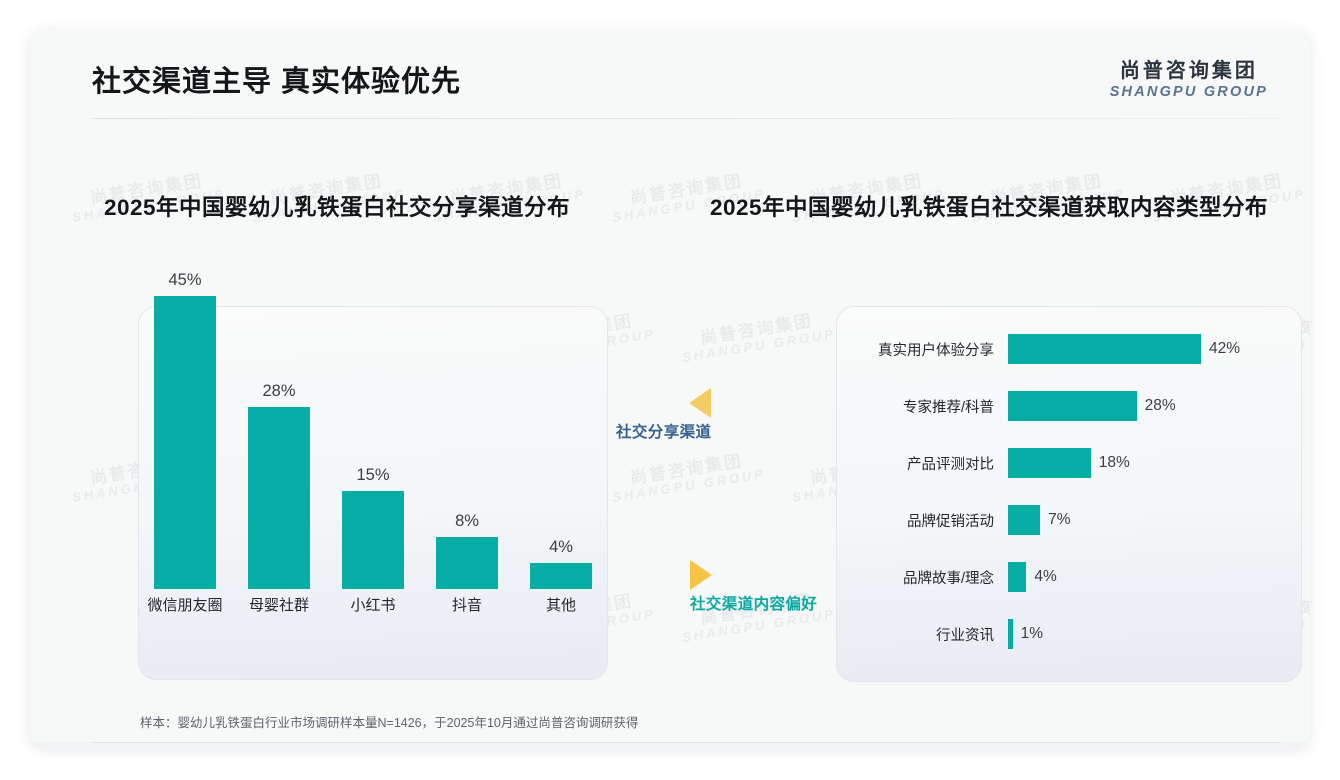 The image size is (1340, 780). Describe the element at coordinates (1059, 519) in the screenshot. I see `horizontal-bar-value-label: 7%` at that location.